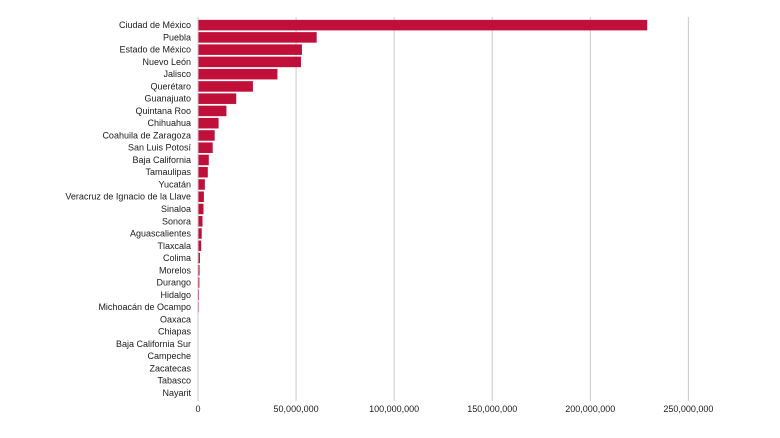 This screenshot has width=780, height=438. Describe the element at coordinates (170, 368) in the screenshot. I see `category-label: Zacatecas` at that location.